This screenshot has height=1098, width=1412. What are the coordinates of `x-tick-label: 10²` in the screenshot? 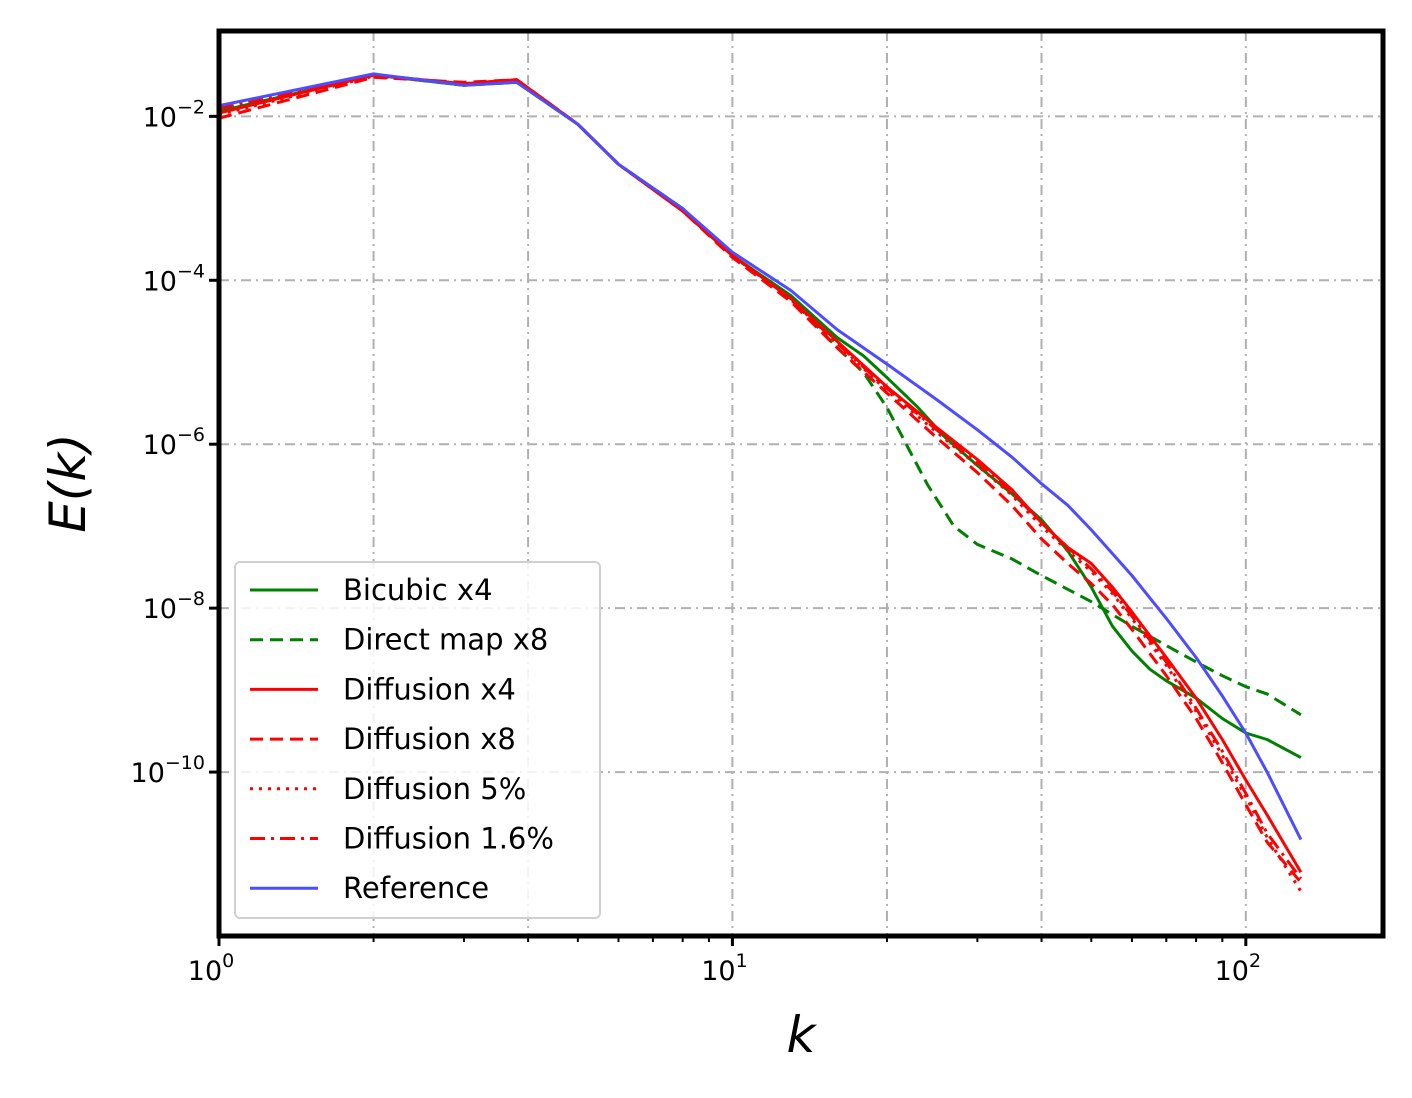 It's located at (1238, 968).